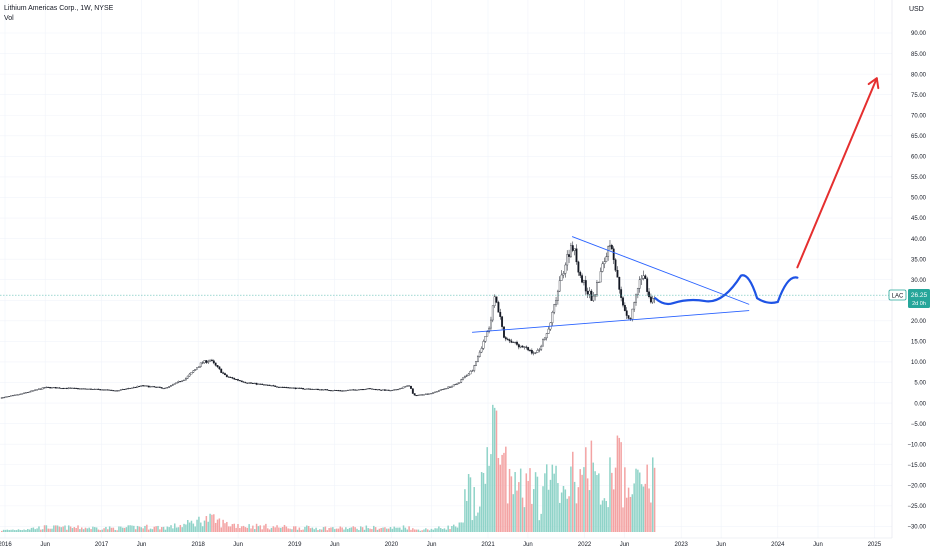 The height and width of the screenshot is (555, 932). What do you see at coordinates (919, 34) in the screenshot?
I see `price-tick-label: 90.00` at bounding box center [919, 34].